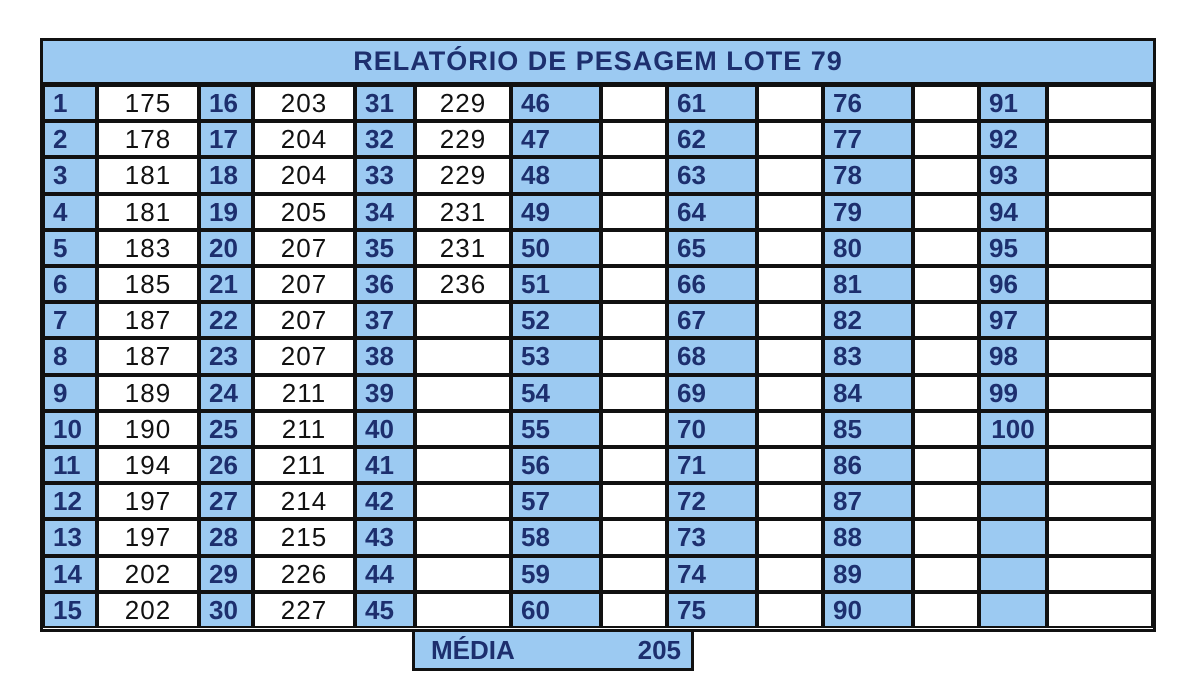  What do you see at coordinates (70, 139) in the screenshot?
I see `entry-number-2: 2` at bounding box center [70, 139].